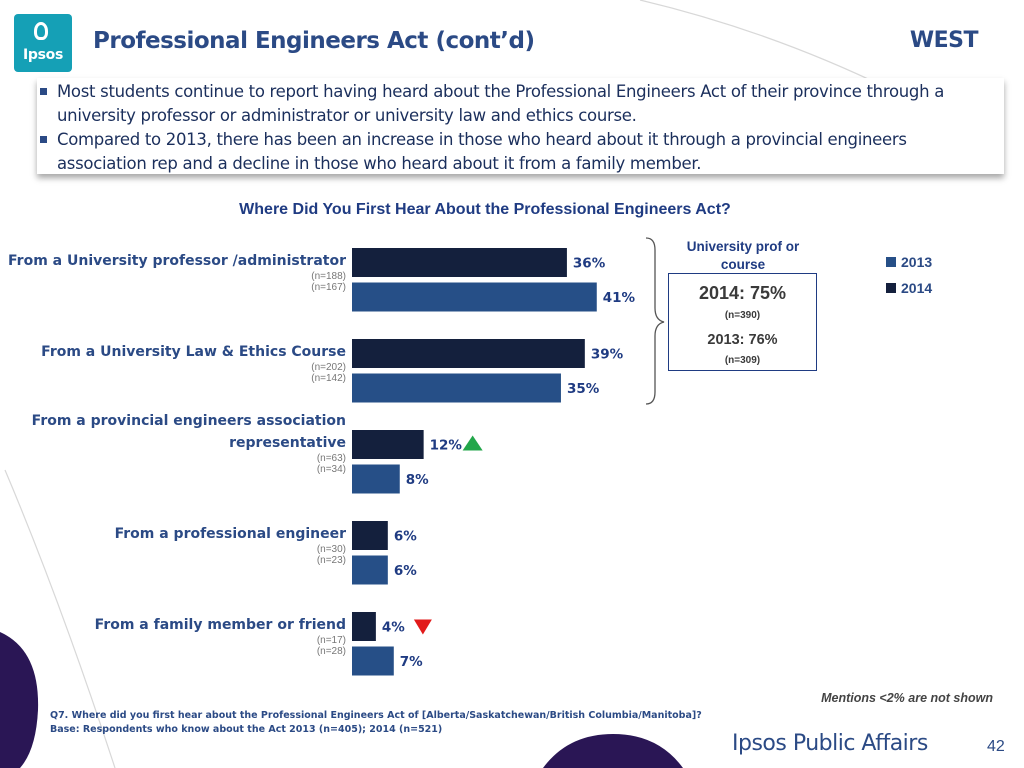  I want to click on legend-item-2014: 2014, so click(909, 288).